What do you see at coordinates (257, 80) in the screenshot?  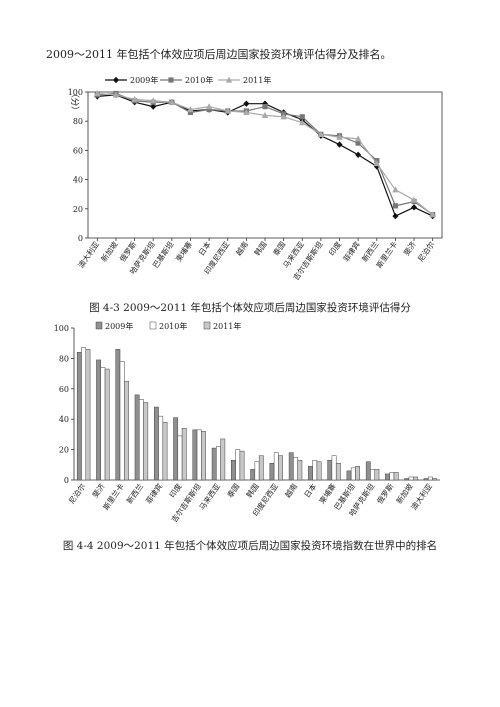 I see `legend-label: 2011年` at bounding box center [257, 80].